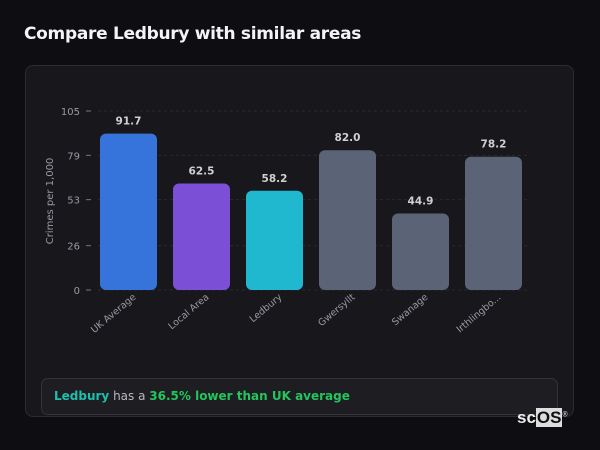  What do you see at coordinates (494, 145) in the screenshot?
I see `data-label: 78.2` at bounding box center [494, 145].